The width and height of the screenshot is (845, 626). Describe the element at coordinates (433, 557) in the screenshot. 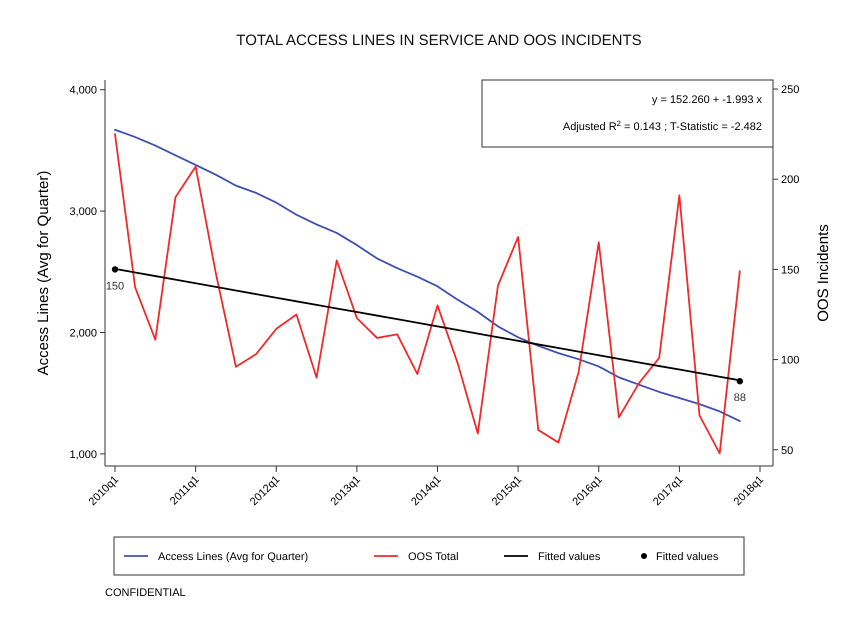

I see `legend-label: OOS Total` at that location.